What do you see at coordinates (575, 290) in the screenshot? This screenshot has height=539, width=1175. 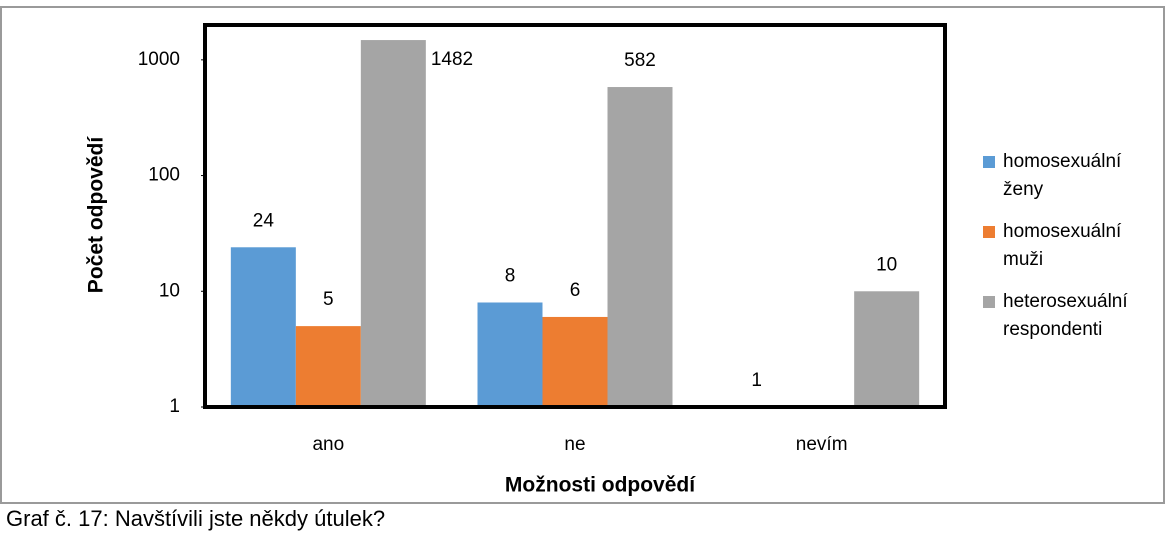 I see `value-label: 6` at bounding box center [575, 290].